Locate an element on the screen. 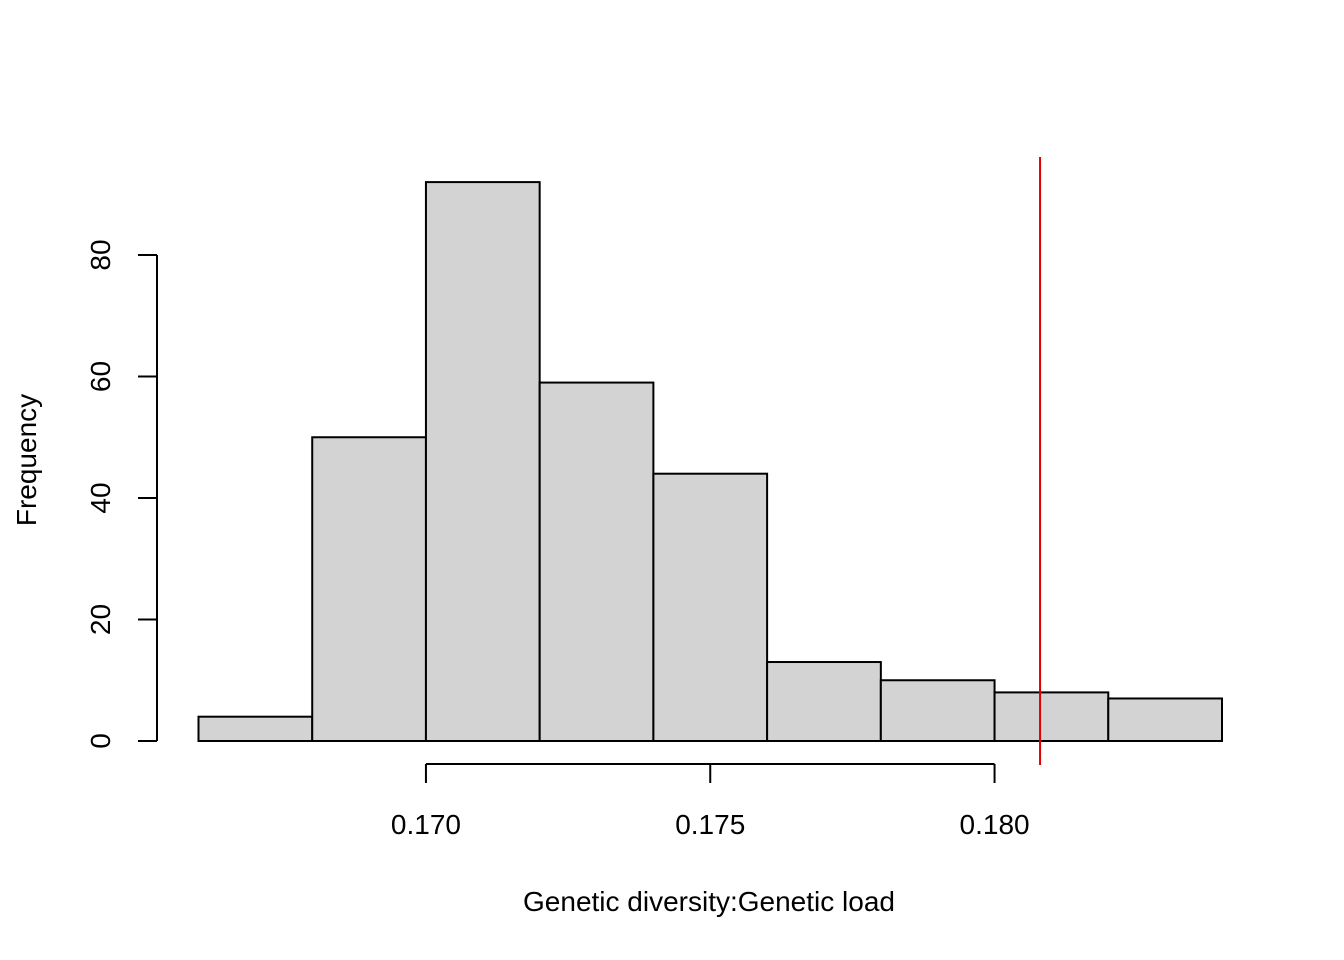  y-tick-label: 20 is located at coordinates (100, 619).